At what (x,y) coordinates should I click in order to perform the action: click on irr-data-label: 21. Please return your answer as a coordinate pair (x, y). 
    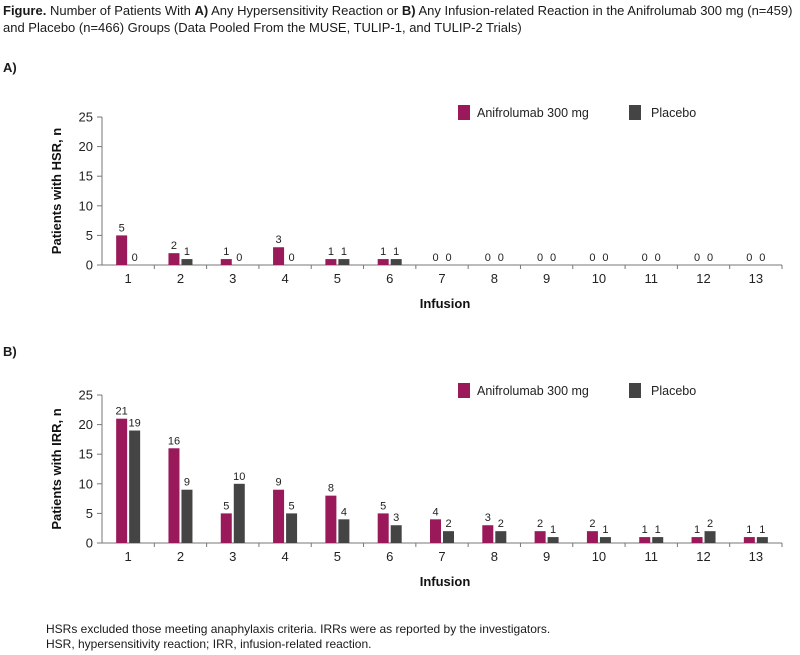
    Looking at the image, I should click on (122, 412).